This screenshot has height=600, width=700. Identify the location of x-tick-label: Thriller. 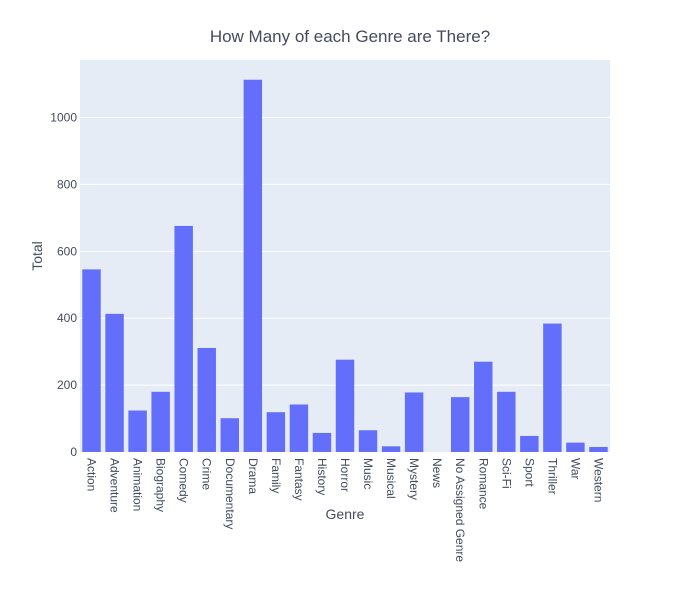
(552, 476).